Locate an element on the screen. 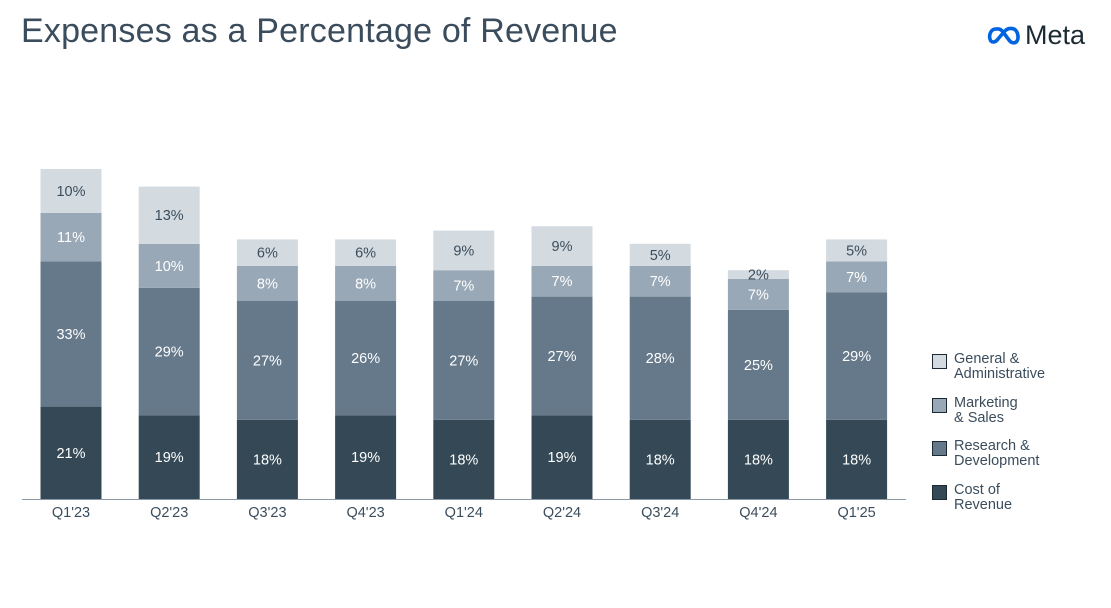  data-label: 13% is located at coordinates (169, 216).